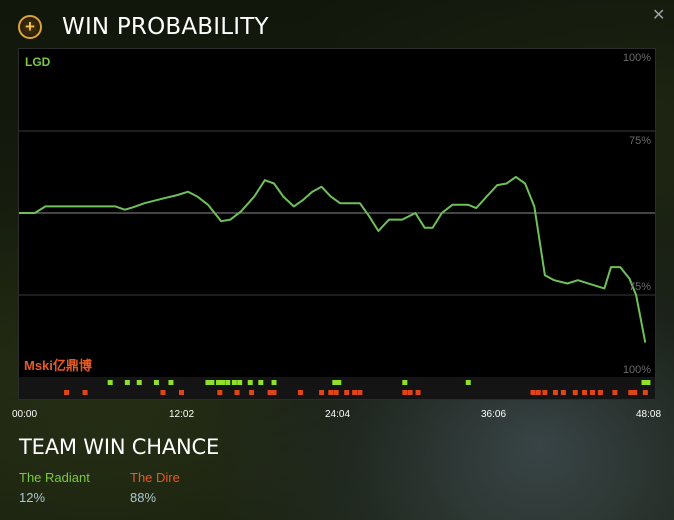 The width and height of the screenshot is (674, 520). I want to click on x-tick-label: 00:00, so click(25, 414).